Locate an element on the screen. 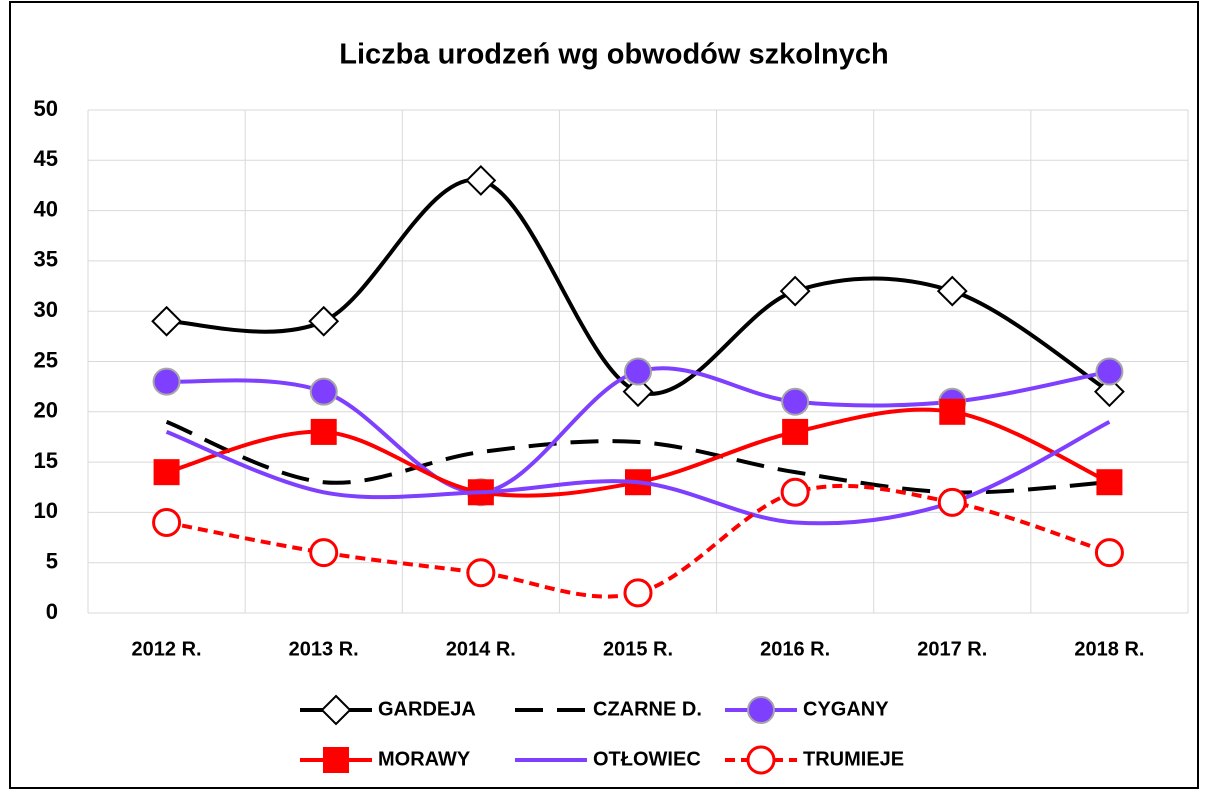  y-tick-label: 30 is located at coordinates (46, 309).